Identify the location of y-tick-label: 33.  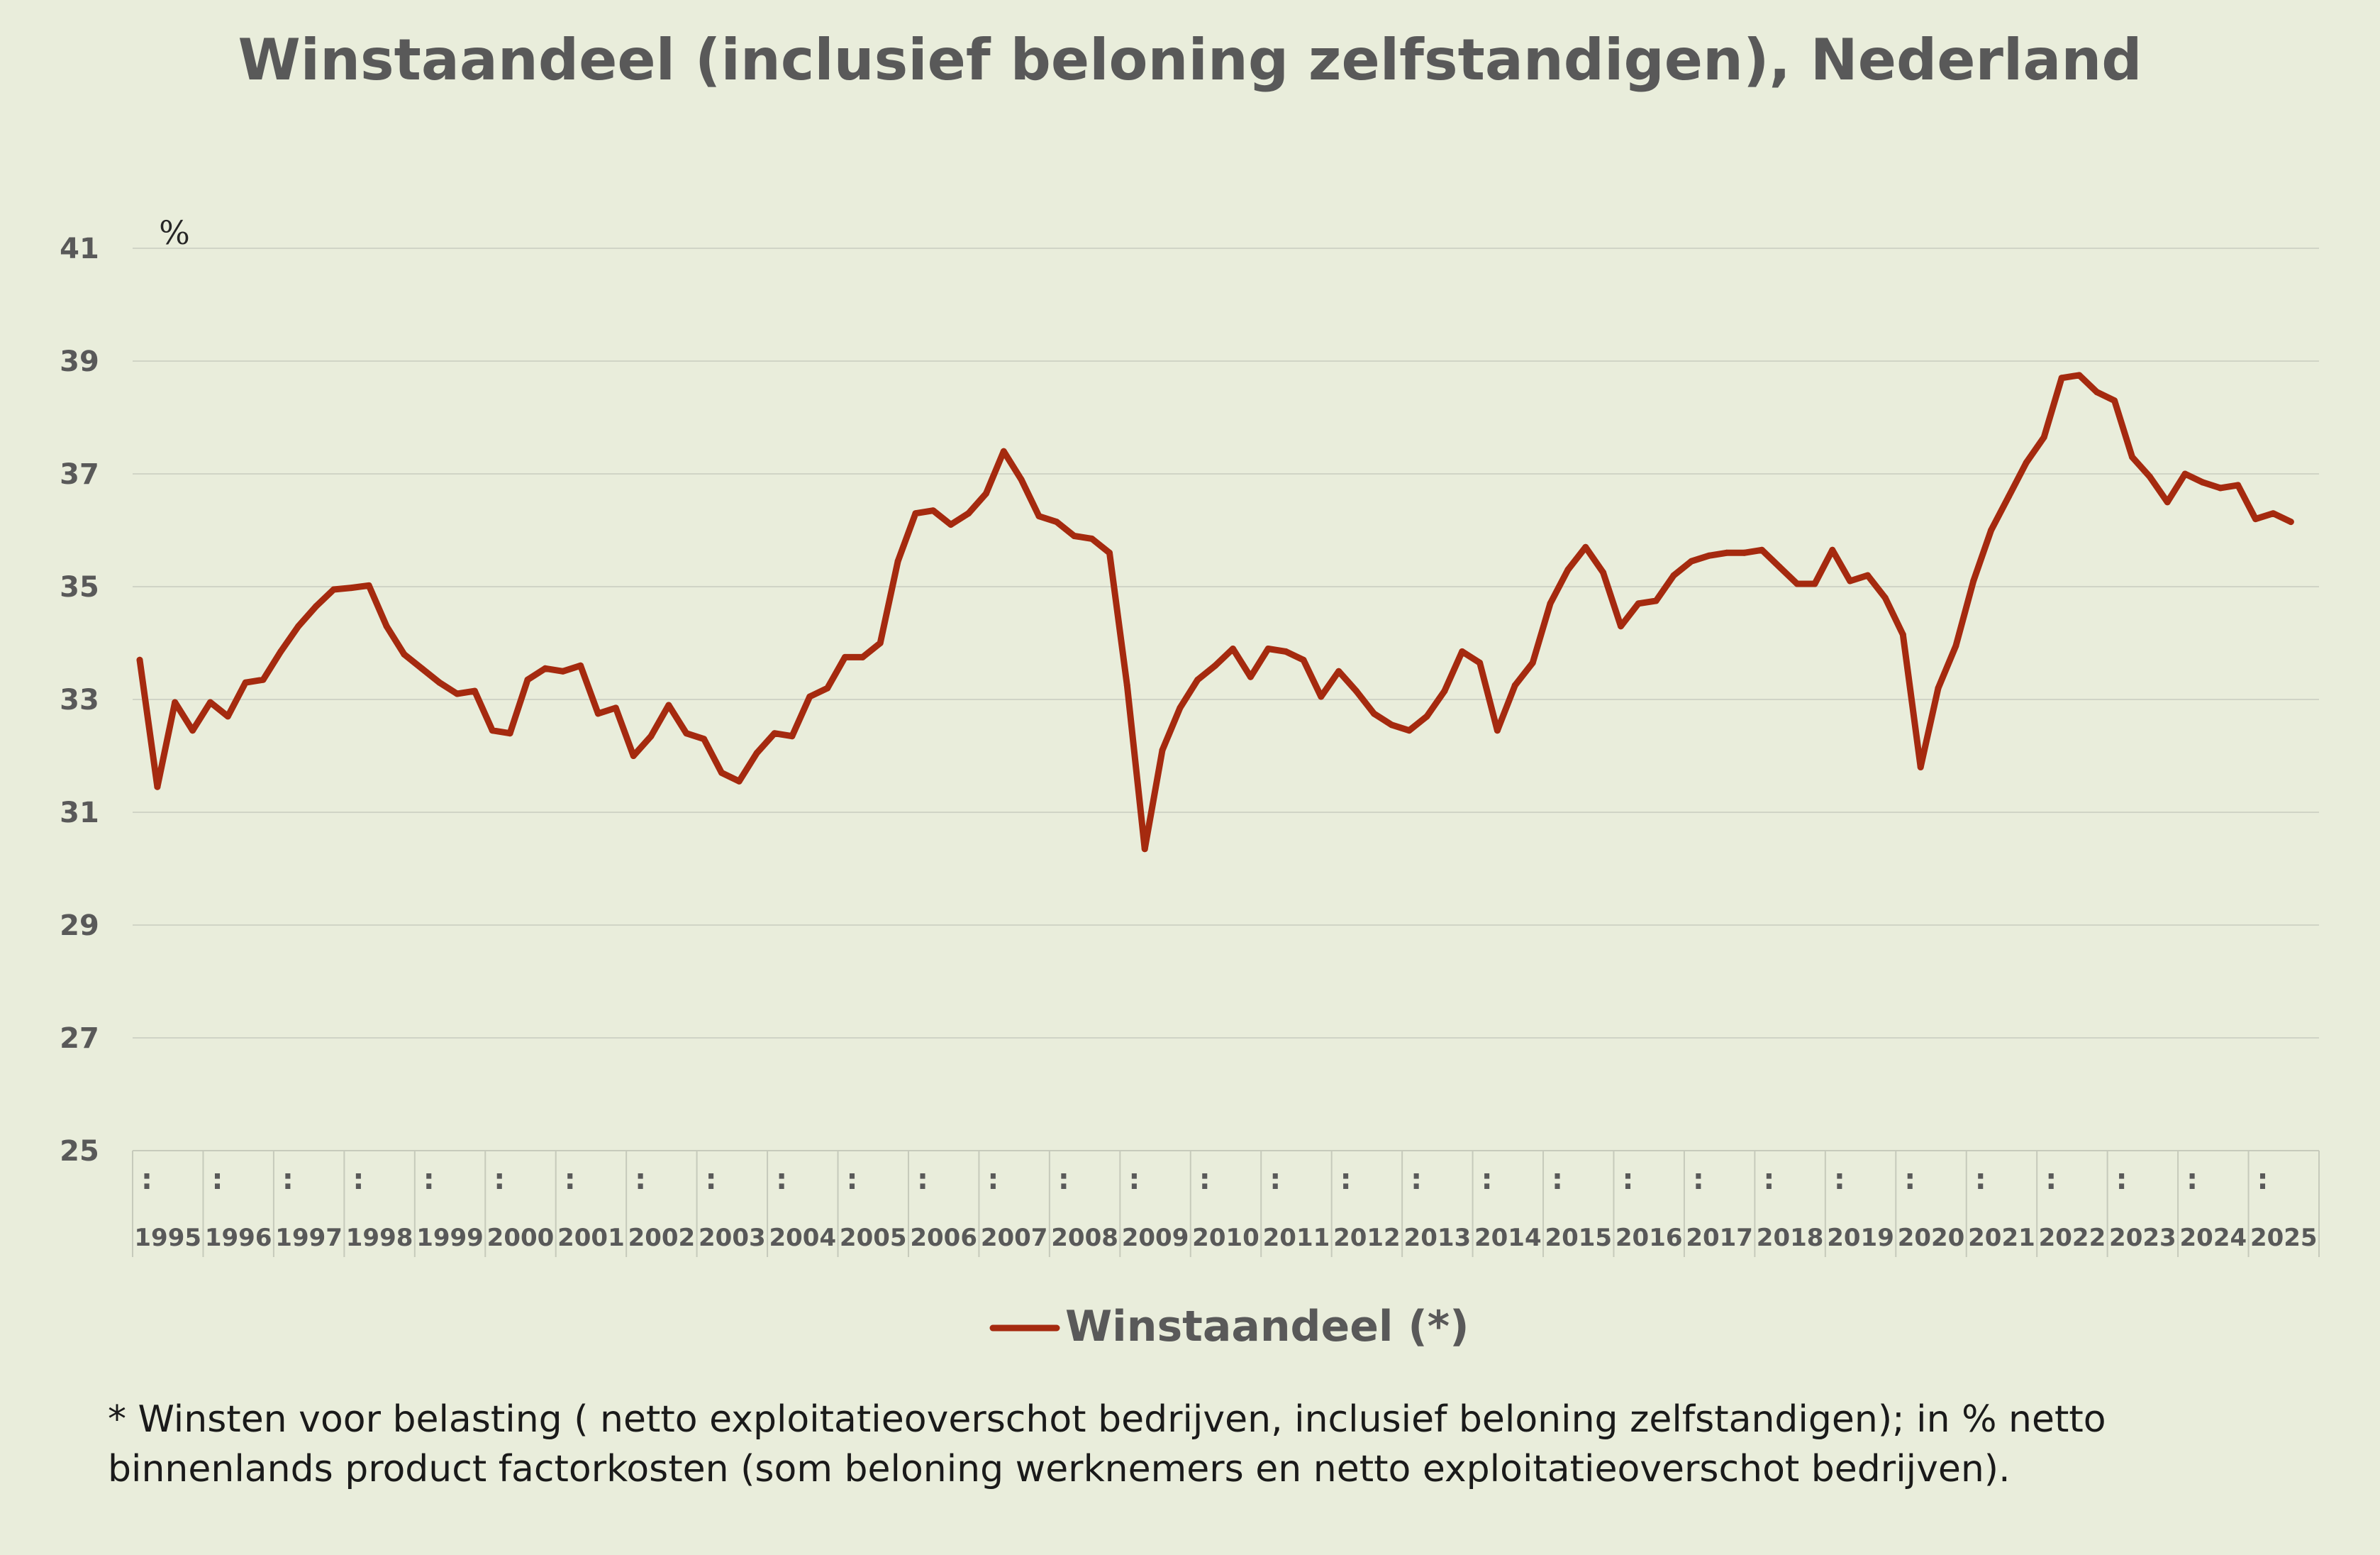
(79, 700).